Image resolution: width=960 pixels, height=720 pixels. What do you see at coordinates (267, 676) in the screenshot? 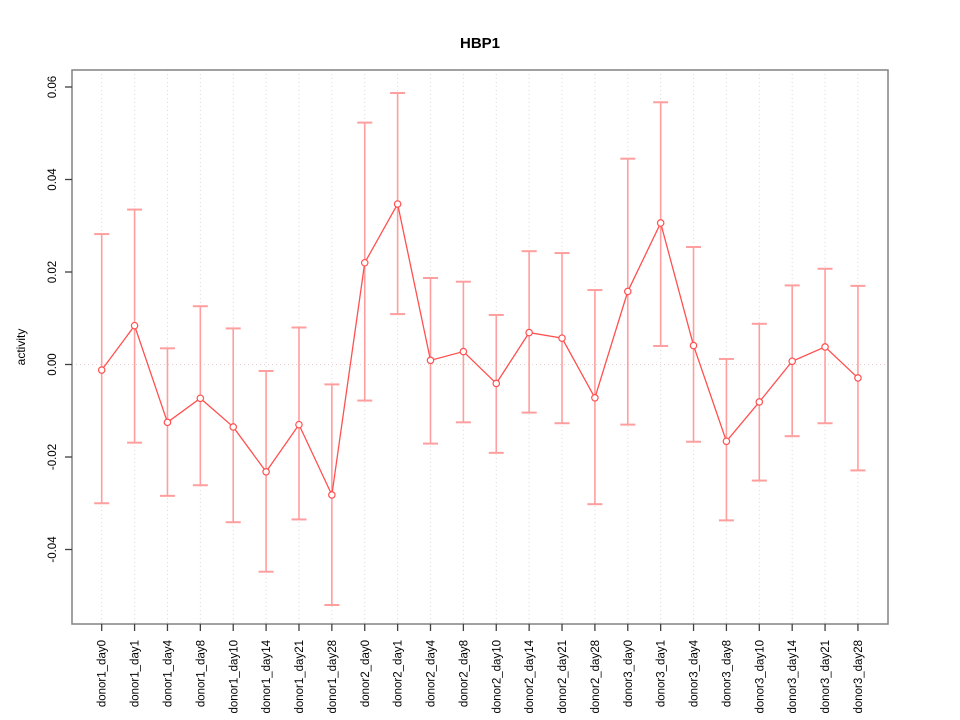
I see `x-tick-label: donor1_day14` at bounding box center [267, 676].